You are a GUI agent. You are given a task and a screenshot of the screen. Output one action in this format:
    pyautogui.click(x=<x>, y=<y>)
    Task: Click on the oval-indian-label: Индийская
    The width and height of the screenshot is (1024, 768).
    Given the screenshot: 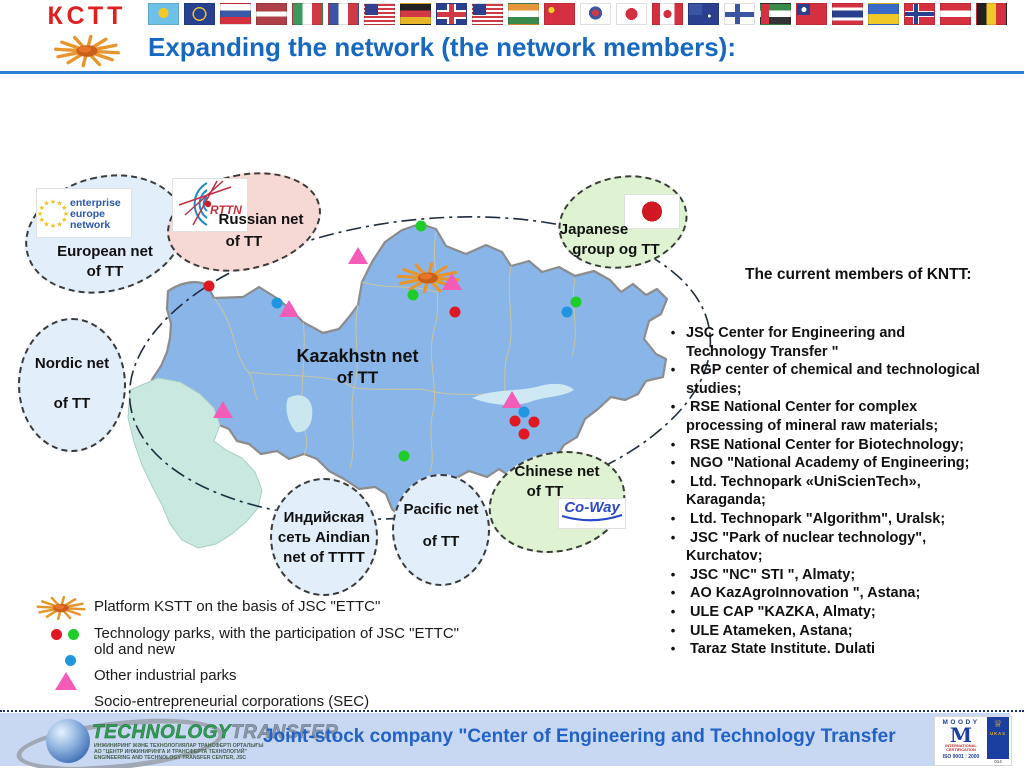 What is the action you would take?
    pyautogui.click(x=324, y=517)
    